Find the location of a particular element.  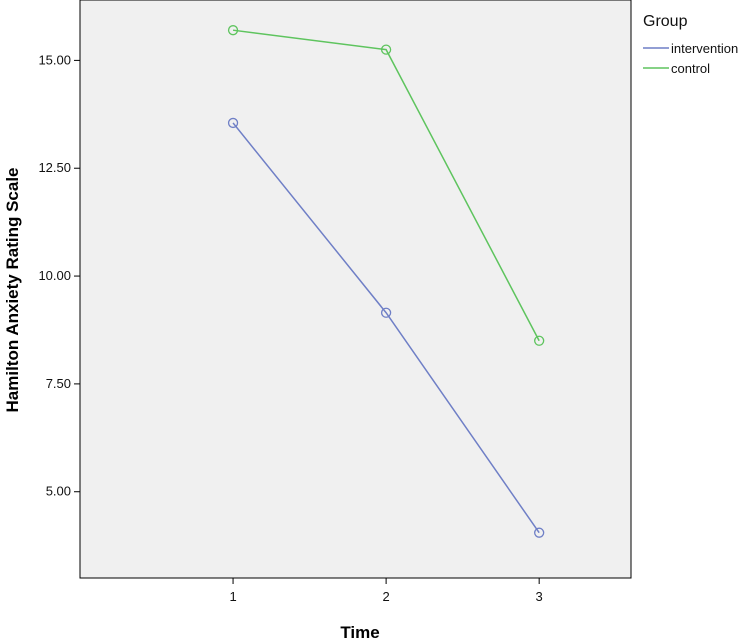

x-tick-label: 3 is located at coordinates (539, 596).